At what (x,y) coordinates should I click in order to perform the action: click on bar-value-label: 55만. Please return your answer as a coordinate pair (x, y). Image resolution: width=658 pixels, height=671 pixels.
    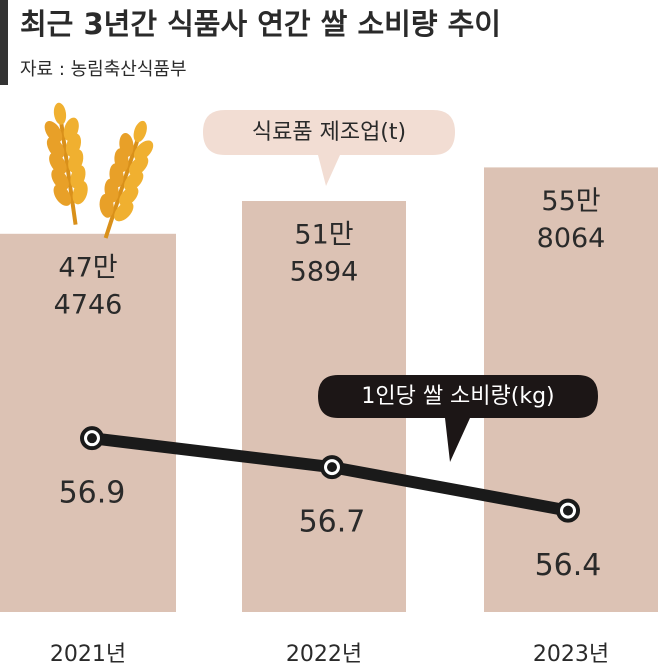
    Looking at the image, I should click on (570, 201).